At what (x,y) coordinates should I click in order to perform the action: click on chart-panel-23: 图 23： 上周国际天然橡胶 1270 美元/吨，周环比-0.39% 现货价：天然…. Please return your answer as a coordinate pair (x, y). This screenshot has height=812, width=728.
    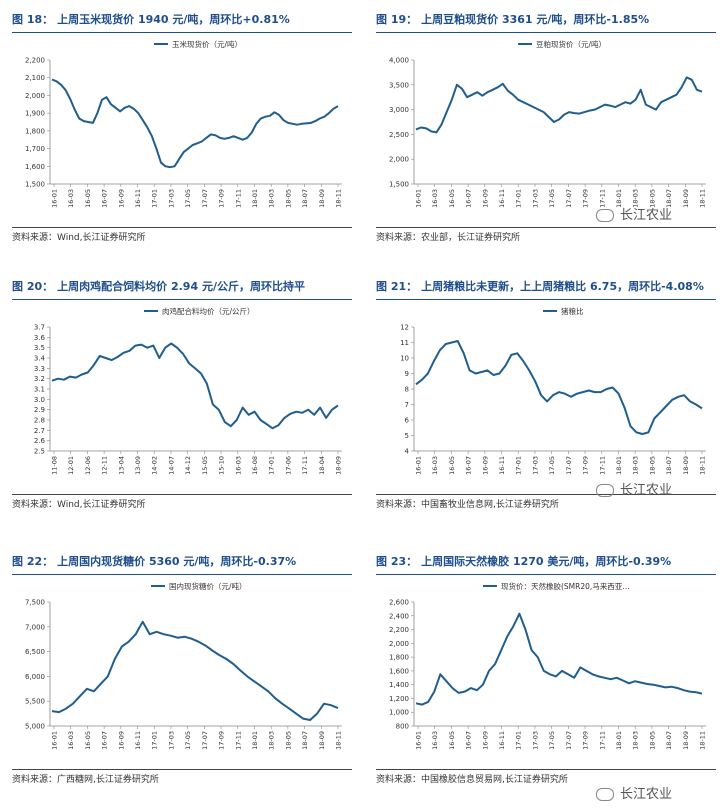
    Looking at the image, I should click on (546, 682).